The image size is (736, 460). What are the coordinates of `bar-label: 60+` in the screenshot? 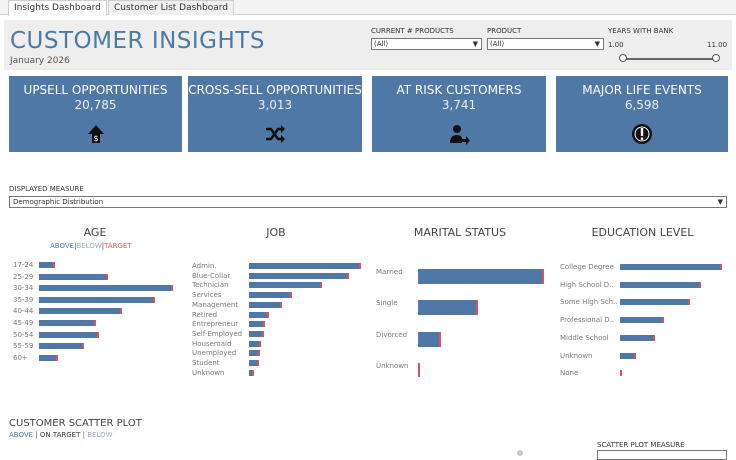 It's located at (20, 357).